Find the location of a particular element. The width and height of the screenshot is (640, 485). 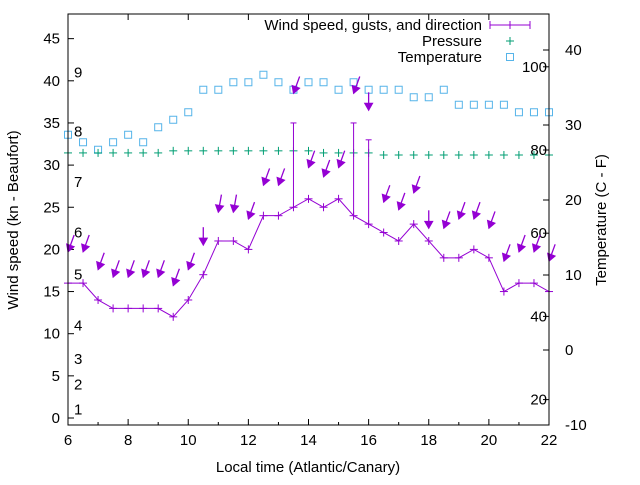

y-tick-label: 5 is located at coordinates (56, 376).